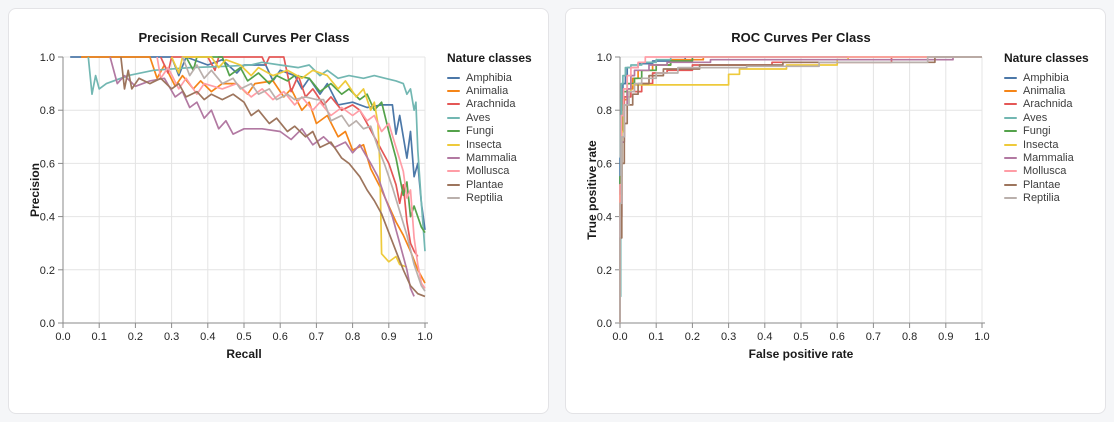  What do you see at coordinates (244, 37) in the screenshot?
I see `pr-chart-title: Precision Recall Curves Per Class` at bounding box center [244, 37].